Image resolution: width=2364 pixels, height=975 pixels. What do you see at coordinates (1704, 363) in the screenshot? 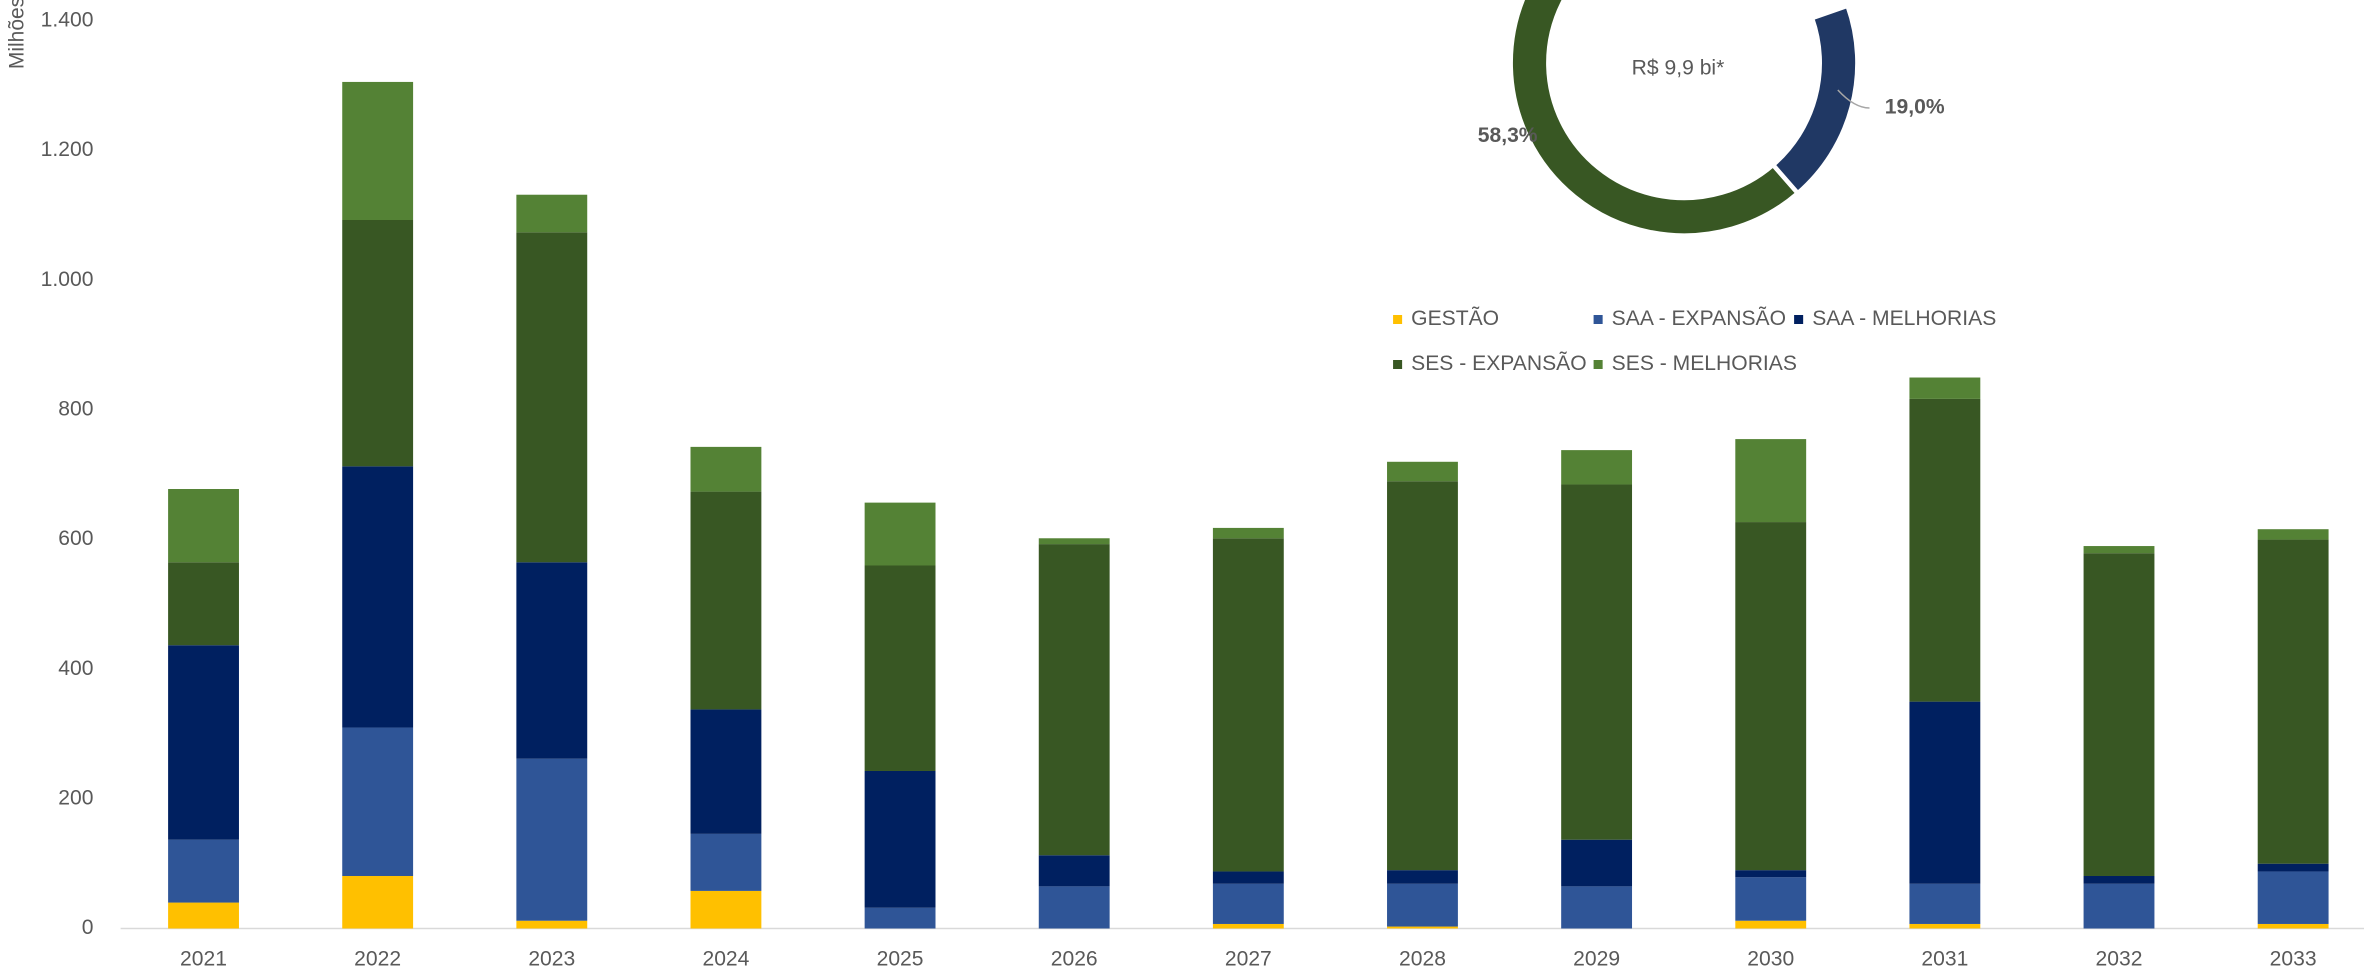
I see `legend-label: SES - MELHORIAS` at bounding box center [1704, 363].